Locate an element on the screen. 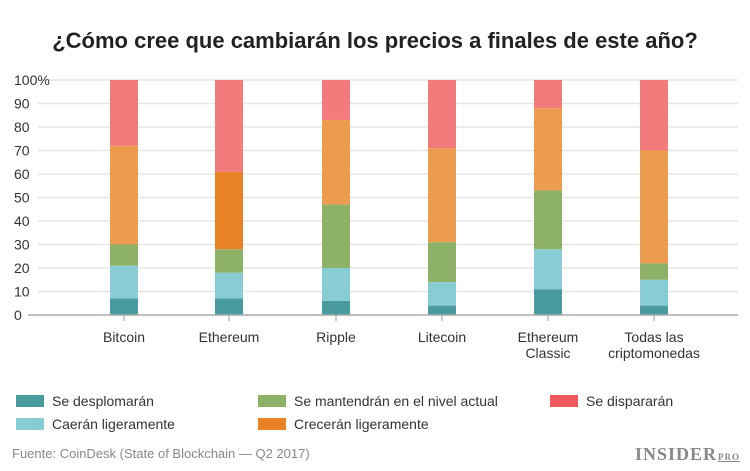  insider-pro-logo: INSIDERPRO is located at coordinates (687, 454).